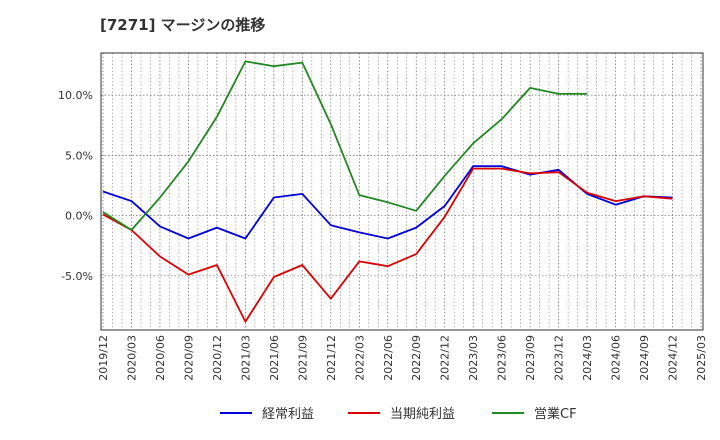 This screenshot has width=720, height=440. Describe the element at coordinates (131, 358) in the screenshot. I see `x-tick-label: 2020/03` at that location.